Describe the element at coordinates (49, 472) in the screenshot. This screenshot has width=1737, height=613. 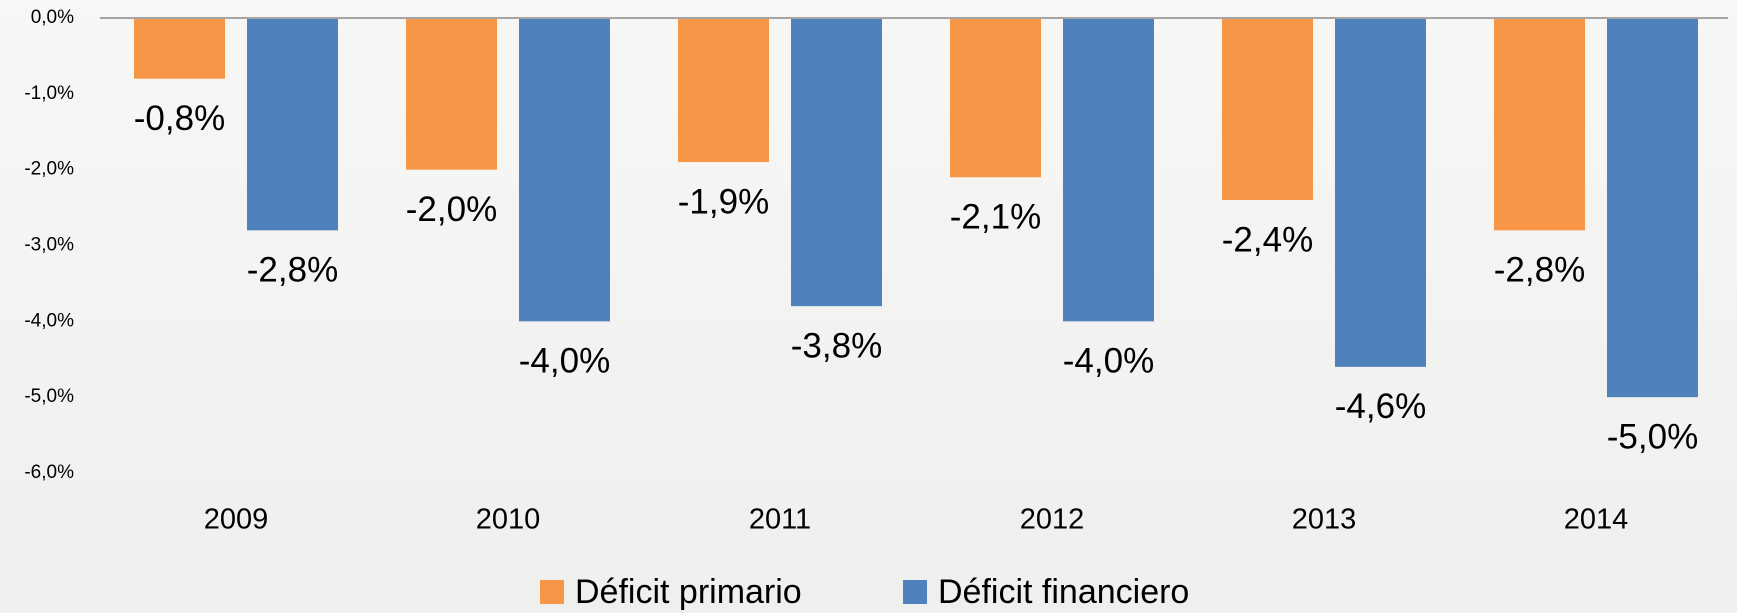
I see `y-tick-label: -6,0%` at that location.